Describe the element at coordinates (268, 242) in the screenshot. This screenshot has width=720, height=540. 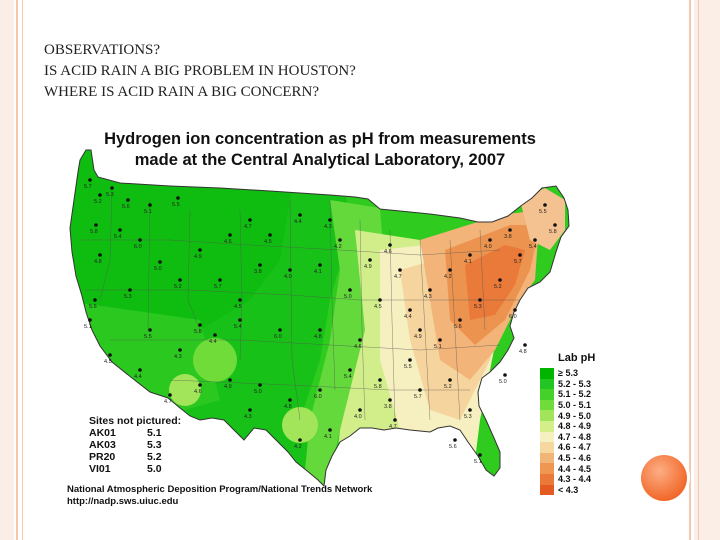
I see `station-label: 4.5` at that location.